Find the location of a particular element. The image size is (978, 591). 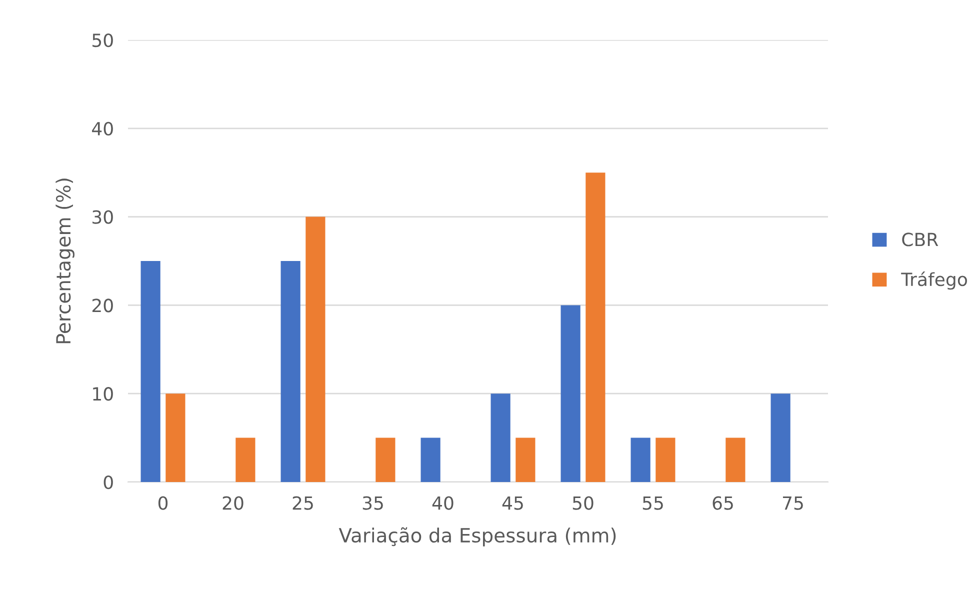

y-tick-label: 50 is located at coordinates (102, 40).